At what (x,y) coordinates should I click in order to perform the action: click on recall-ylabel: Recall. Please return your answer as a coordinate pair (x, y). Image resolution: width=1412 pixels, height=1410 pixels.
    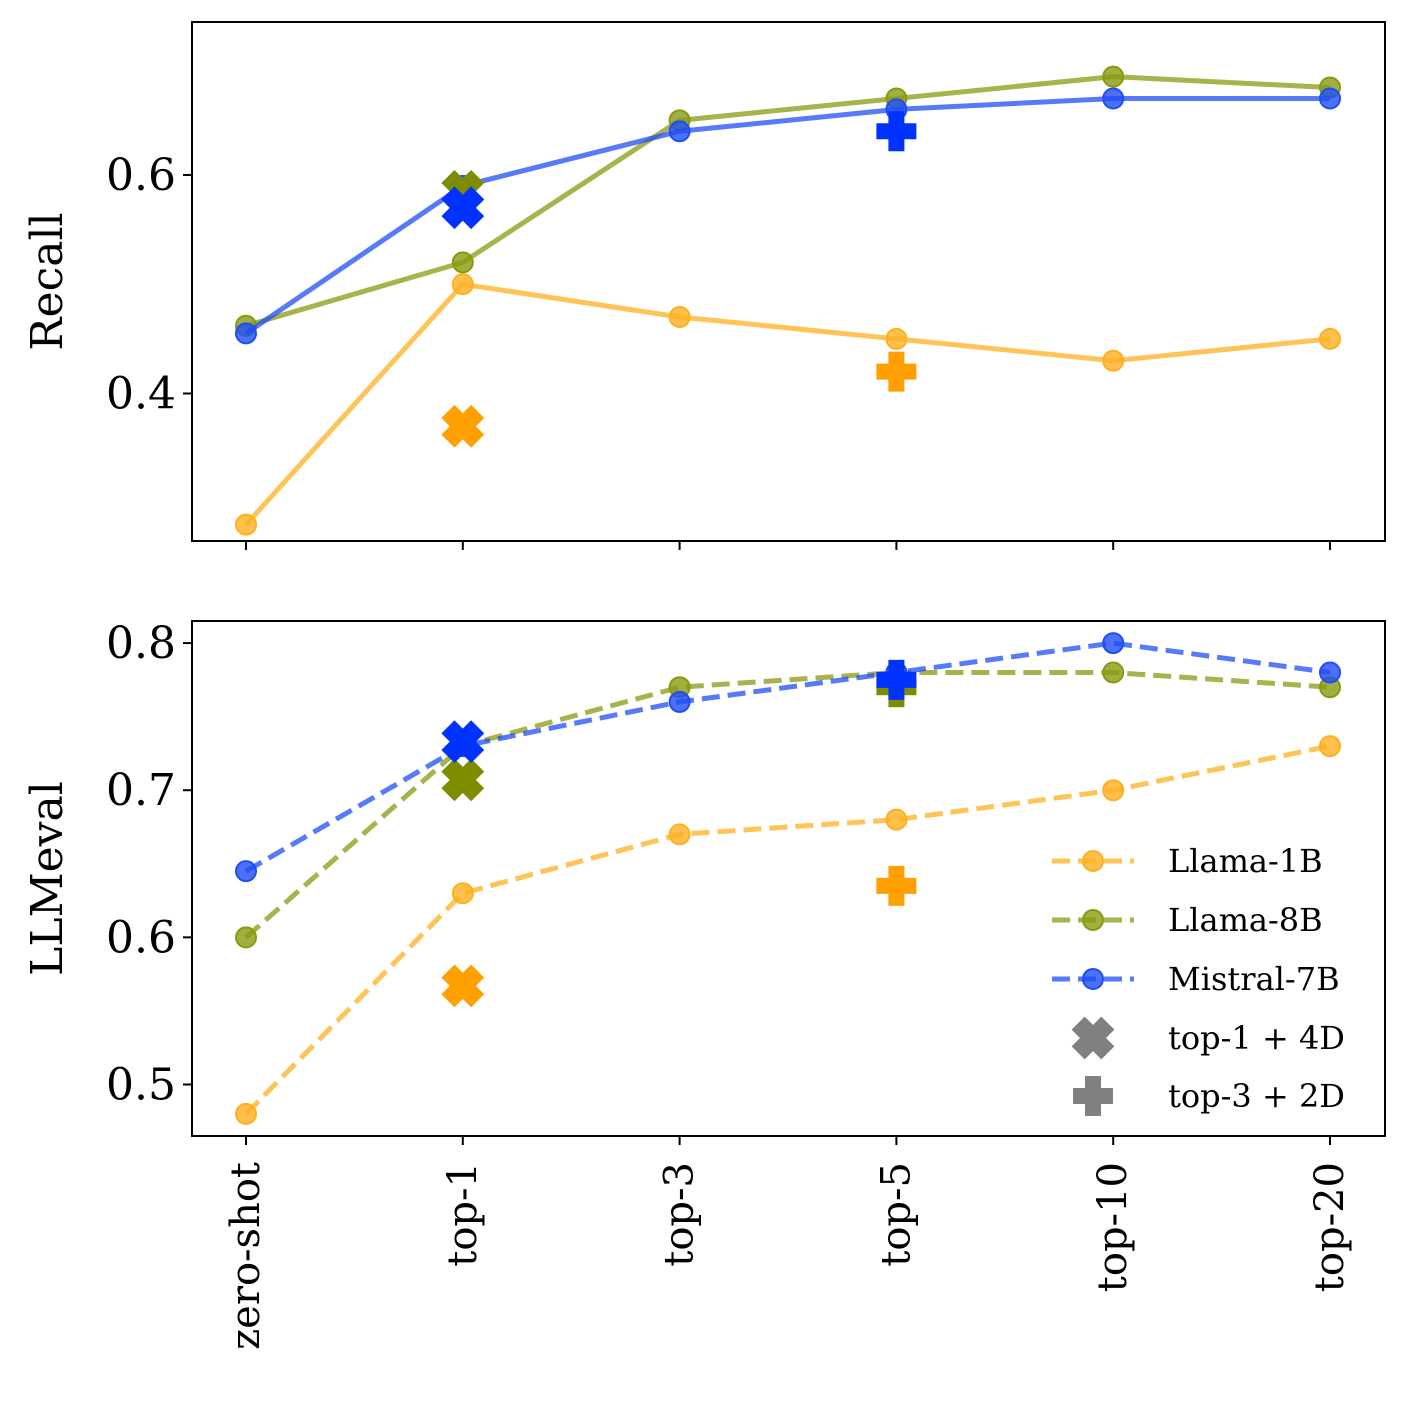
    Looking at the image, I should click on (47, 281).